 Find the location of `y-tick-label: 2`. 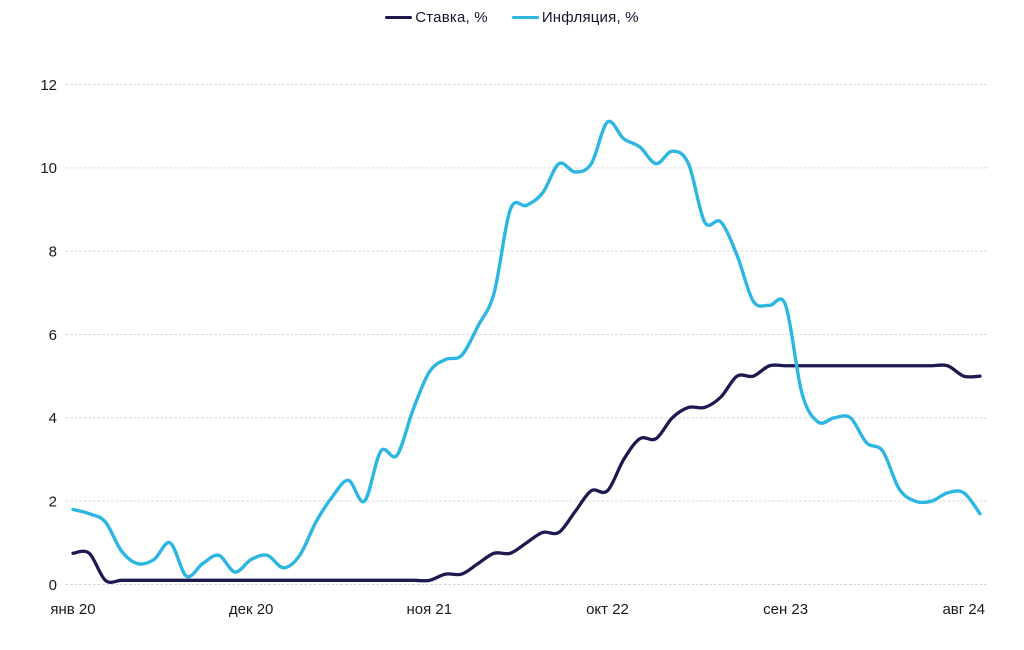

y-tick-label: 2 is located at coordinates (53, 501).